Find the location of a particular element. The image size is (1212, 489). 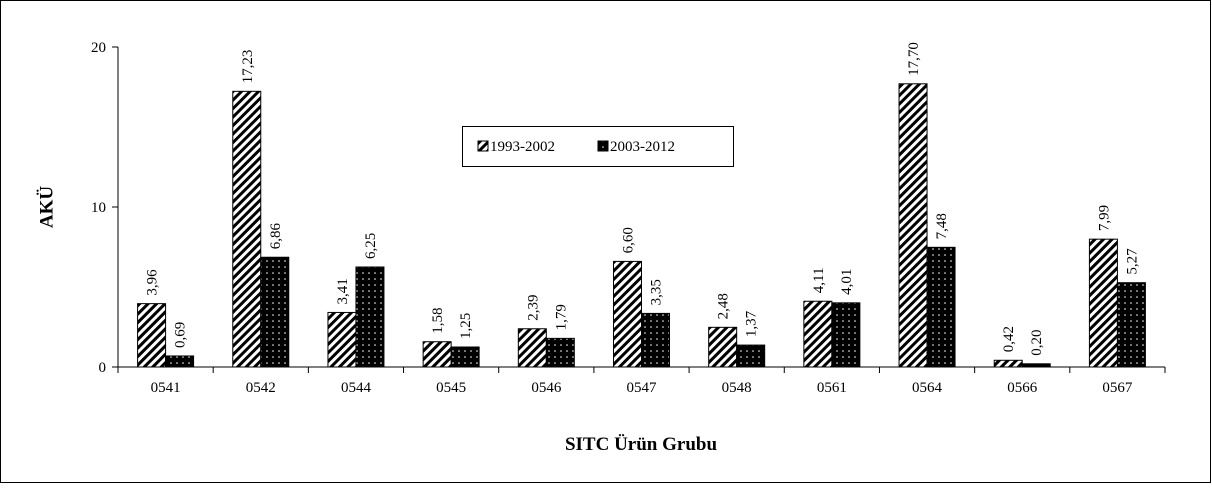

value-label: 4,11 is located at coordinates (819, 281).